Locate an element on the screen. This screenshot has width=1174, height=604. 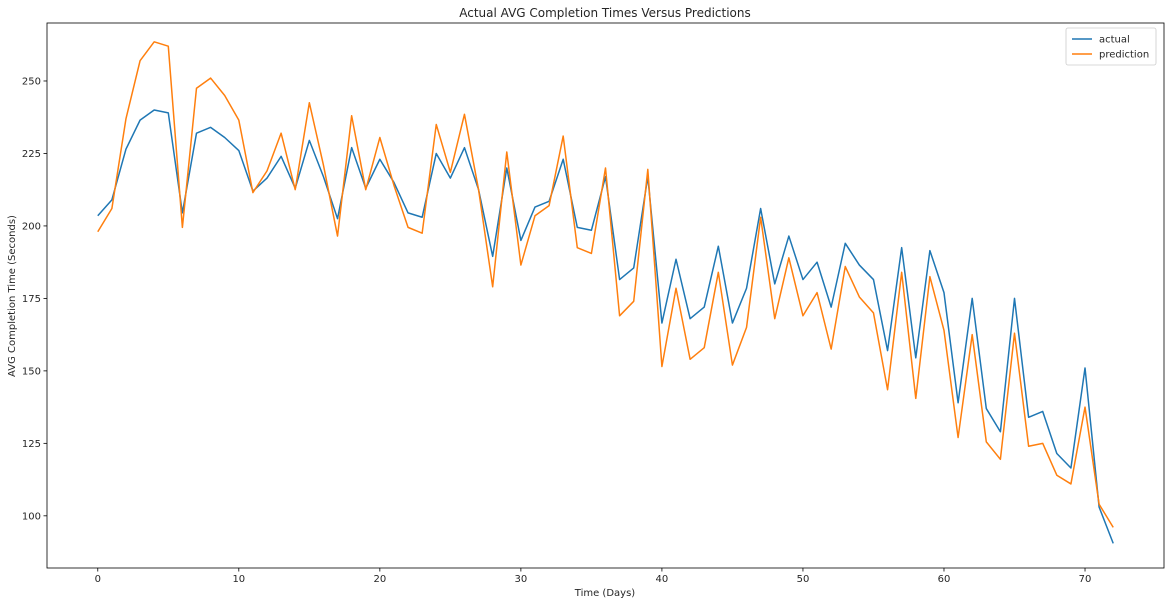
legend: actual prediction is located at coordinates (1111, 46).